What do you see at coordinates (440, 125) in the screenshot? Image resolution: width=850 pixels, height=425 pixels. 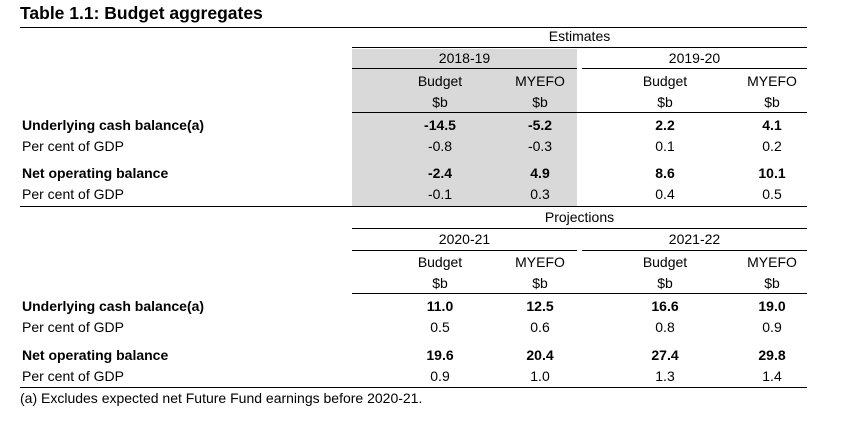 I see `table-cell: -14.5` at bounding box center [440, 125].